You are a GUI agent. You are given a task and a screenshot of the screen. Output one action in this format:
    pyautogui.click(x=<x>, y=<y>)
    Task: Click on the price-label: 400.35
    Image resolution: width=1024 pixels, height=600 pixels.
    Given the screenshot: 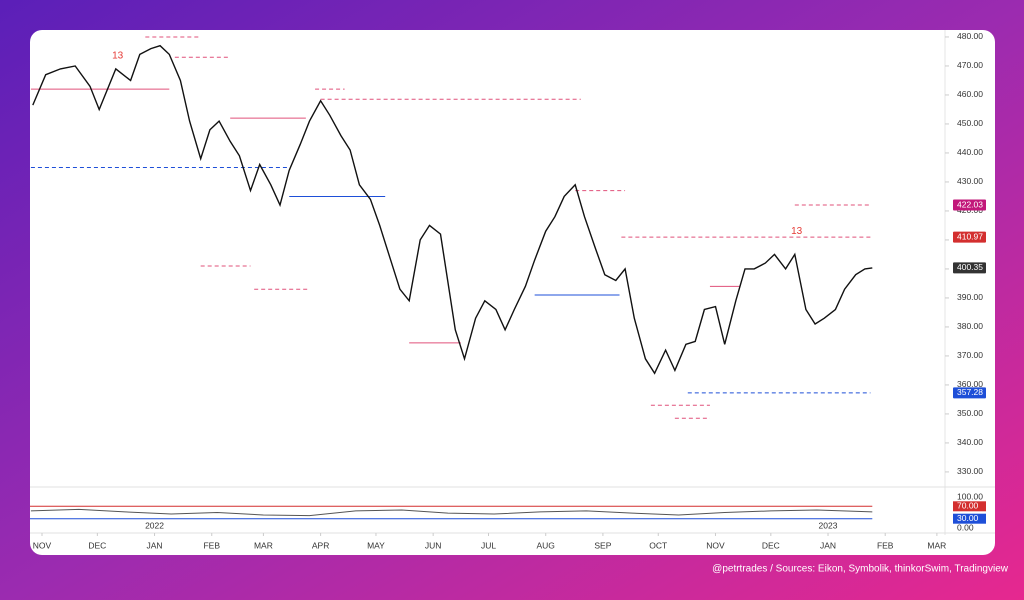 What is the action you would take?
    pyautogui.click(x=970, y=267)
    